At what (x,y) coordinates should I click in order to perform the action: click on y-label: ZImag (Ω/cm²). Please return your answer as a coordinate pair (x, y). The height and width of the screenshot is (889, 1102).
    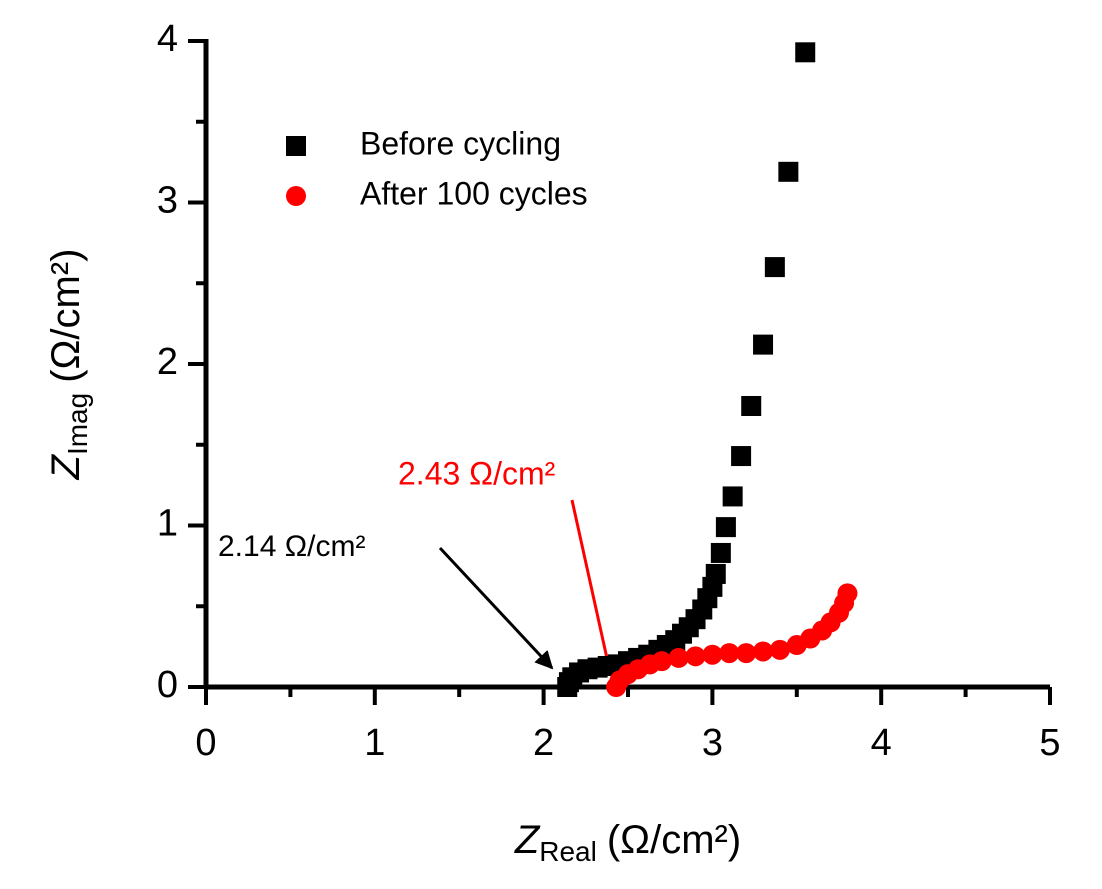
    Looking at the image, I should click on (69, 365).